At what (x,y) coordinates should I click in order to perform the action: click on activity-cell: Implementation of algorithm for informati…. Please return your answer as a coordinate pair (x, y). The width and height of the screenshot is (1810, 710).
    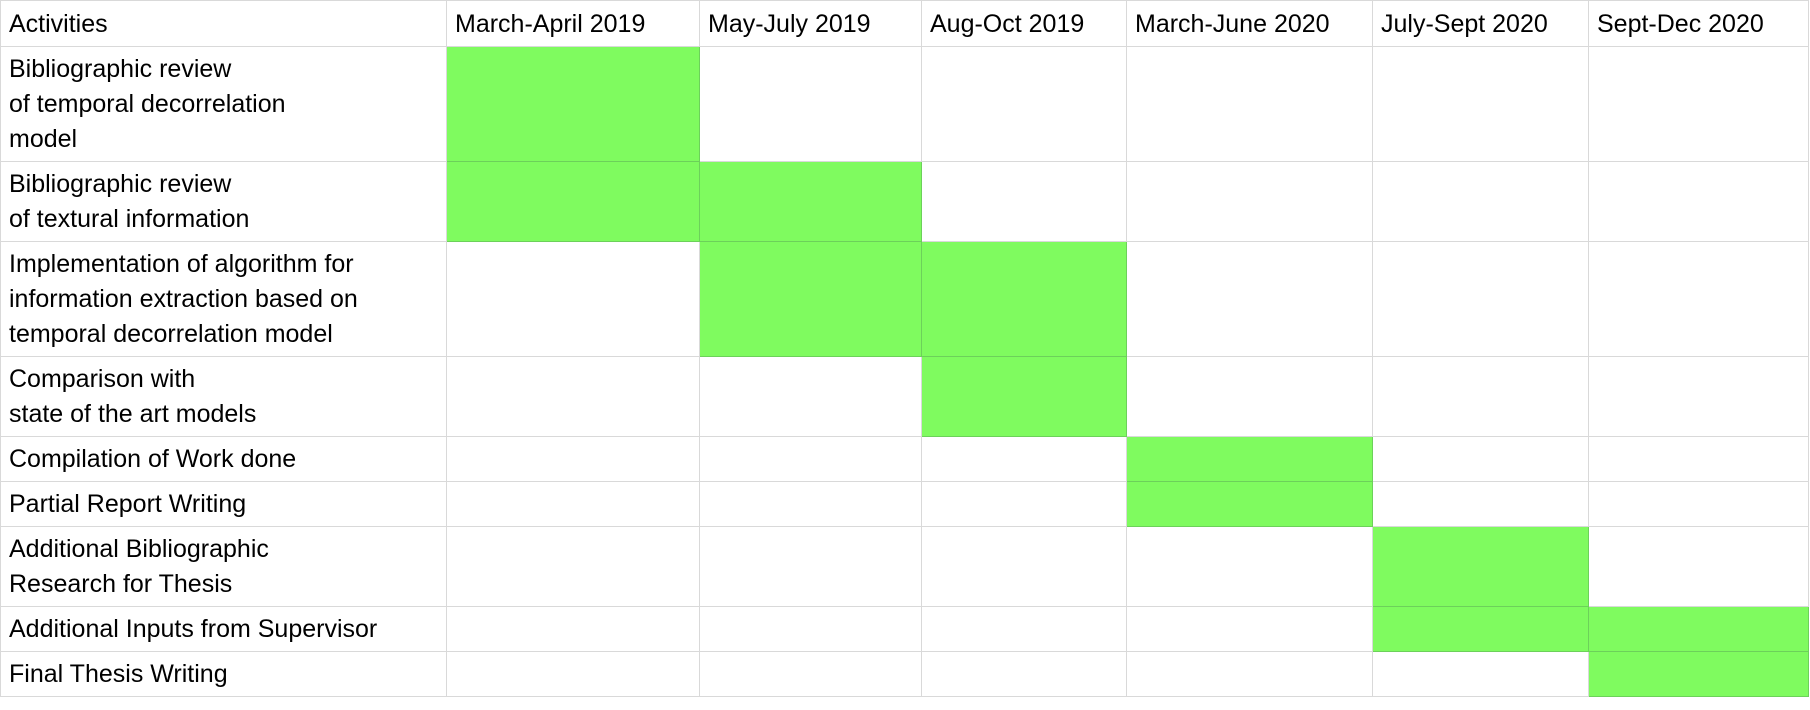
    Looking at the image, I should click on (223, 299).